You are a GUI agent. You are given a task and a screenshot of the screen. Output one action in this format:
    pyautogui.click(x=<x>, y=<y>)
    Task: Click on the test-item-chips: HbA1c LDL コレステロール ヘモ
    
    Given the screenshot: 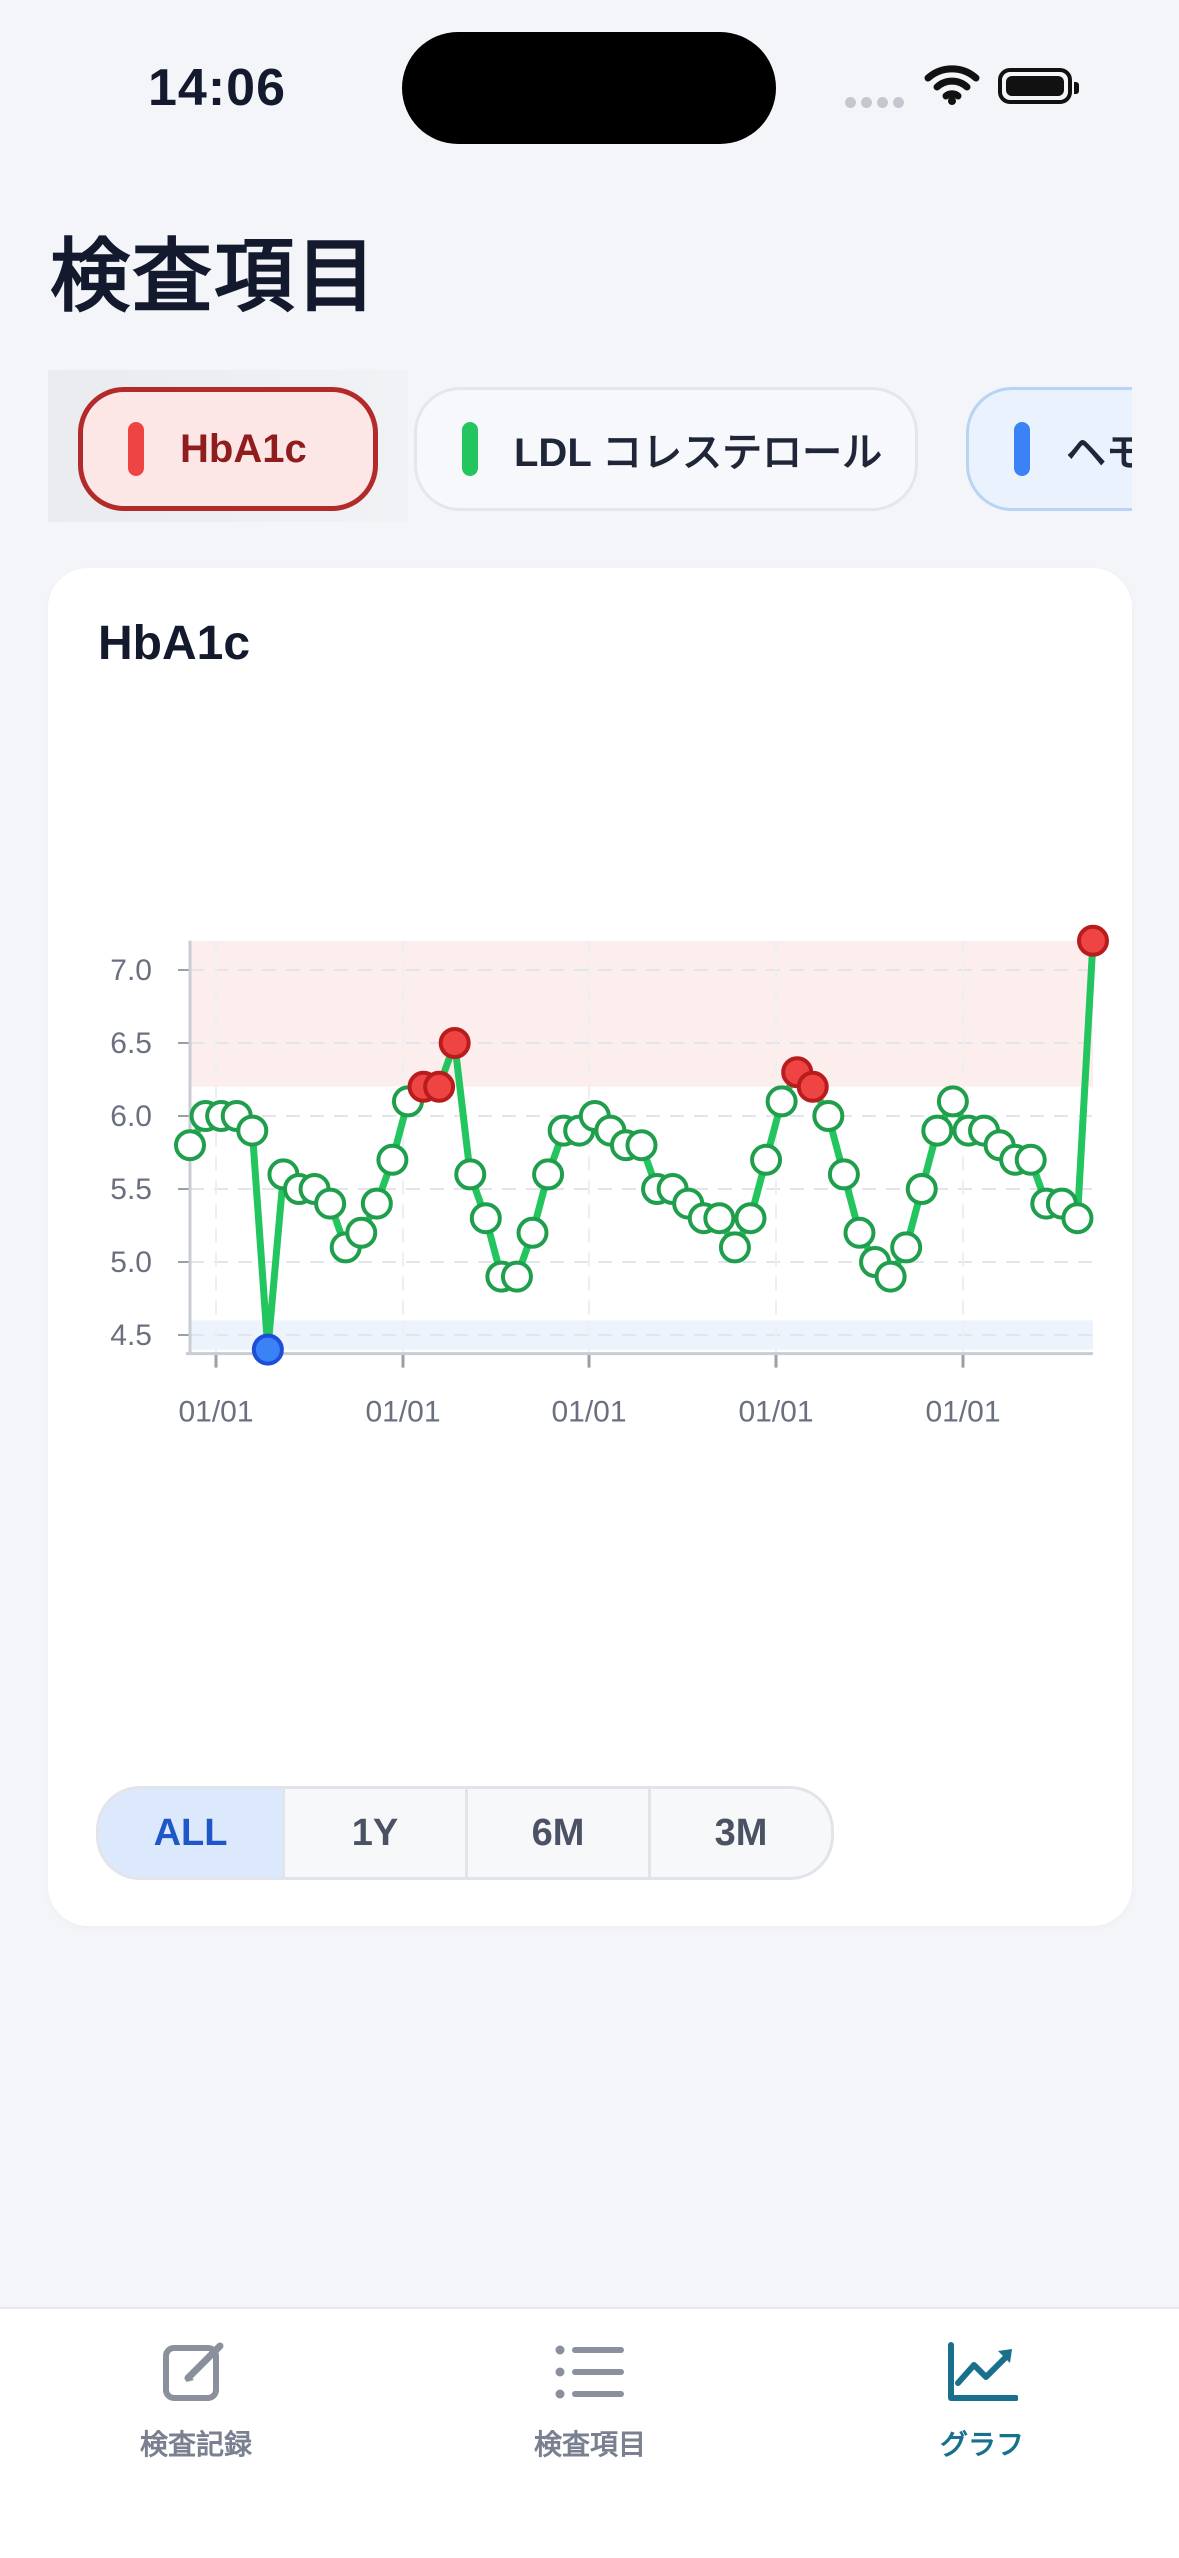 What is the action you would take?
    pyautogui.click(x=590, y=446)
    